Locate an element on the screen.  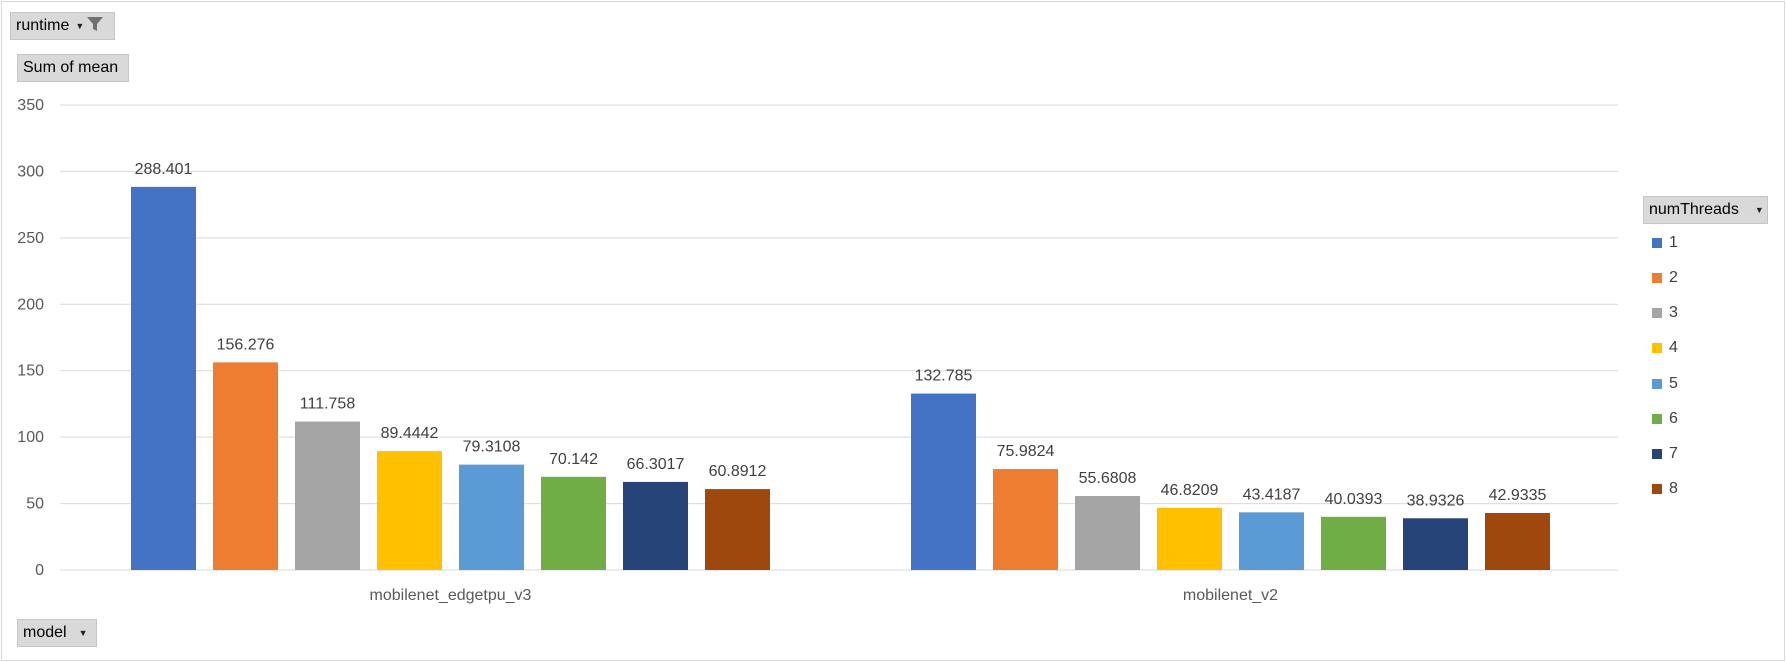
data-label: 75.9824 is located at coordinates (1026, 451).